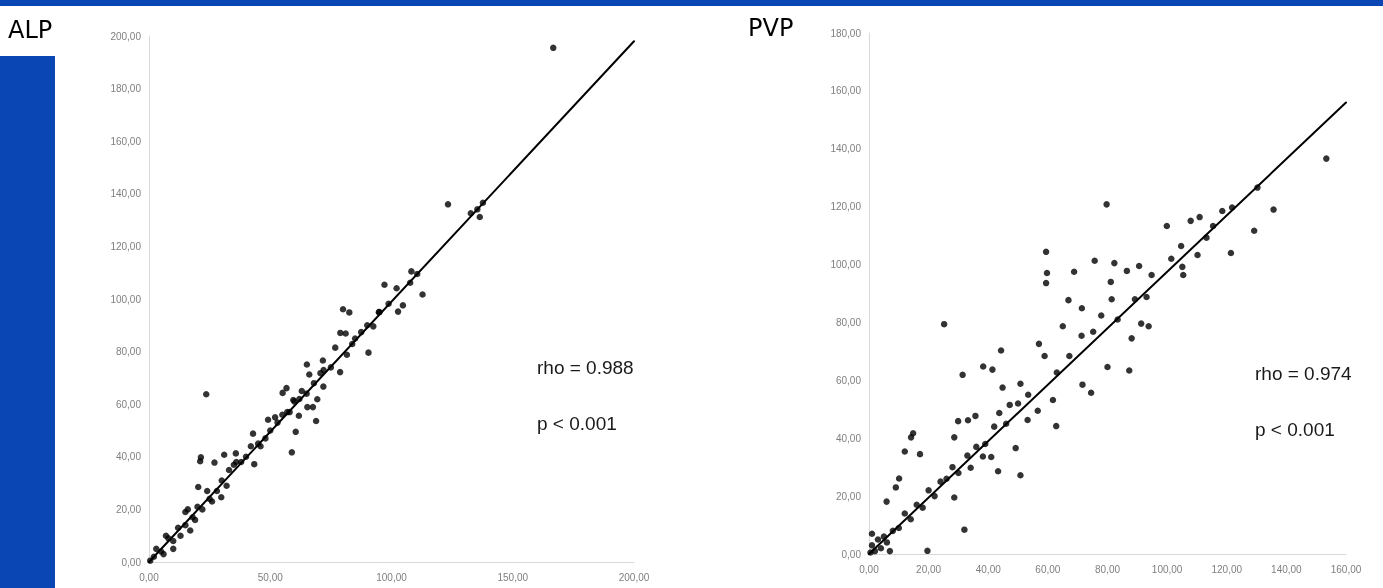 The height and width of the screenshot is (588, 1383). I want to click on x-tick-label: 80,00, so click(1107, 569).